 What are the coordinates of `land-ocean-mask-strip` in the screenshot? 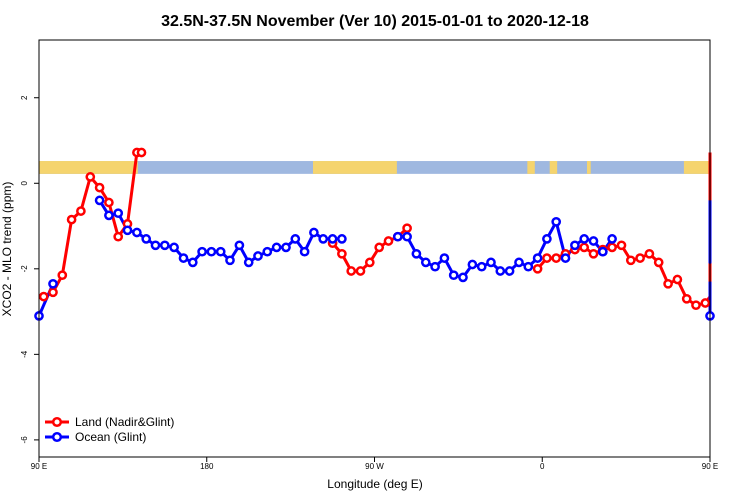 It's located at (374, 167).